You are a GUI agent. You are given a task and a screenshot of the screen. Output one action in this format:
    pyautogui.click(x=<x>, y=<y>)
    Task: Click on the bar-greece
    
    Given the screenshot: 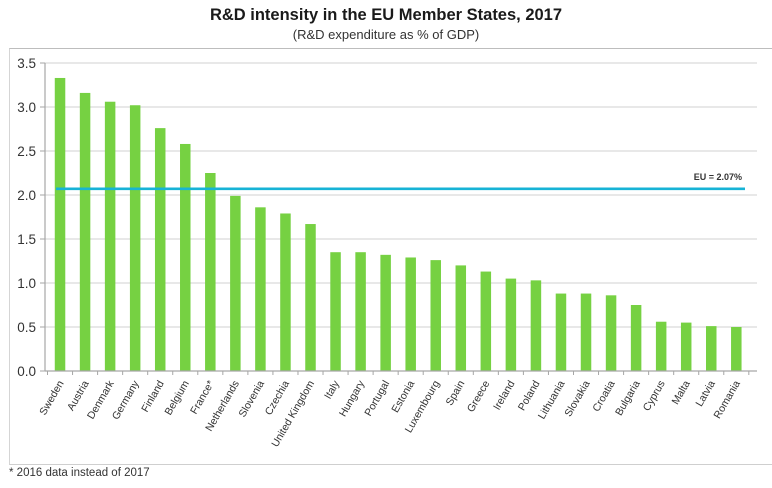 What is the action you would take?
    pyautogui.click(x=486, y=321)
    